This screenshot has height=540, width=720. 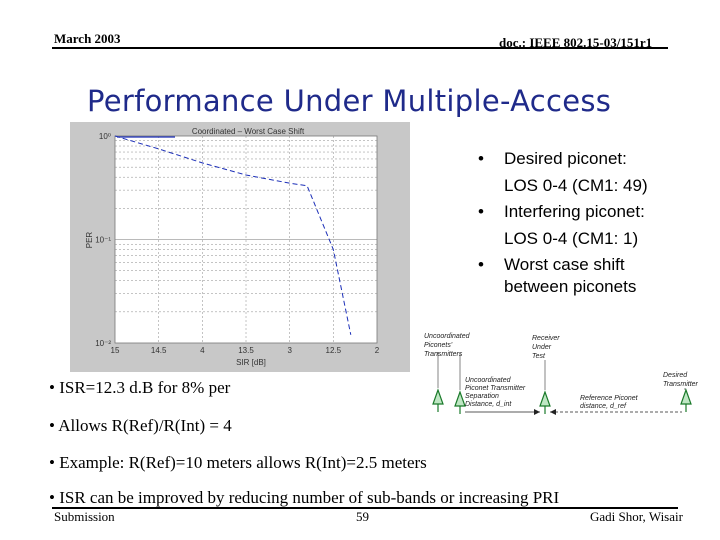 What do you see at coordinates (248, 131) in the screenshot?
I see `chart-title: Coordinated – Worst Case Shift` at bounding box center [248, 131].